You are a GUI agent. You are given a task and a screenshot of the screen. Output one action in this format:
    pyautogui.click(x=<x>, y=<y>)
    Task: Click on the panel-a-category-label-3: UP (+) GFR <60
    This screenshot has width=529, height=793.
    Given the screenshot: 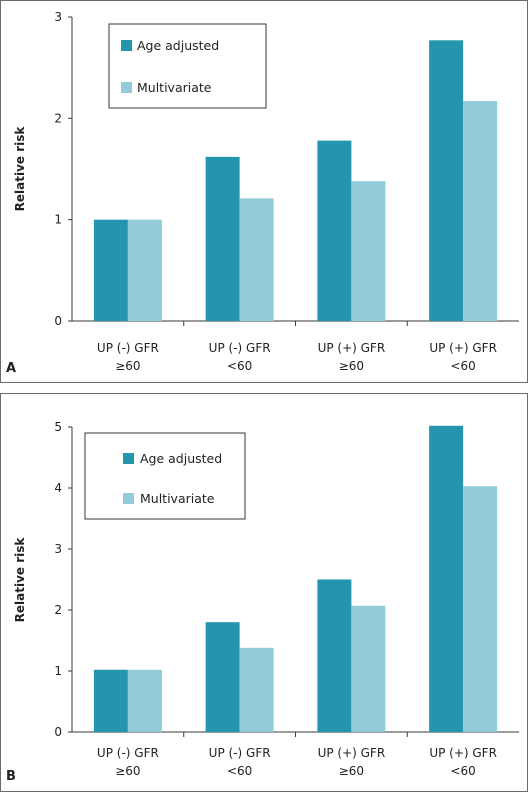 What is the action you would take?
    pyautogui.click(x=463, y=357)
    